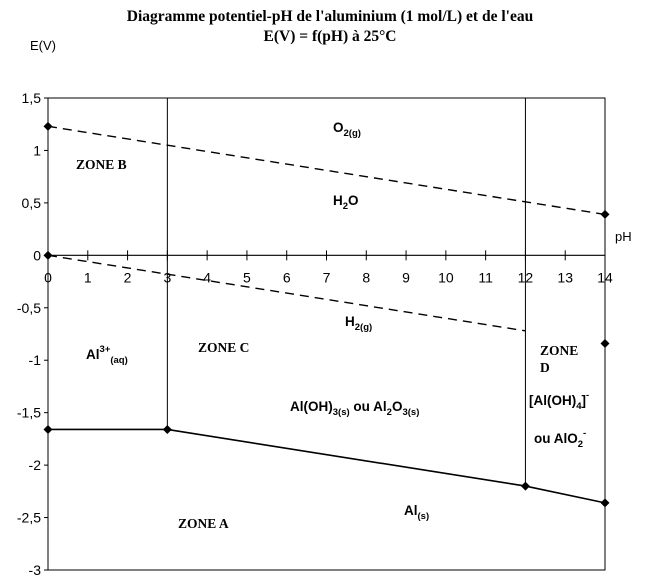 The width and height of the screenshot is (650, 582). I want to click on x-tick-label: 0, so click(48, 277).